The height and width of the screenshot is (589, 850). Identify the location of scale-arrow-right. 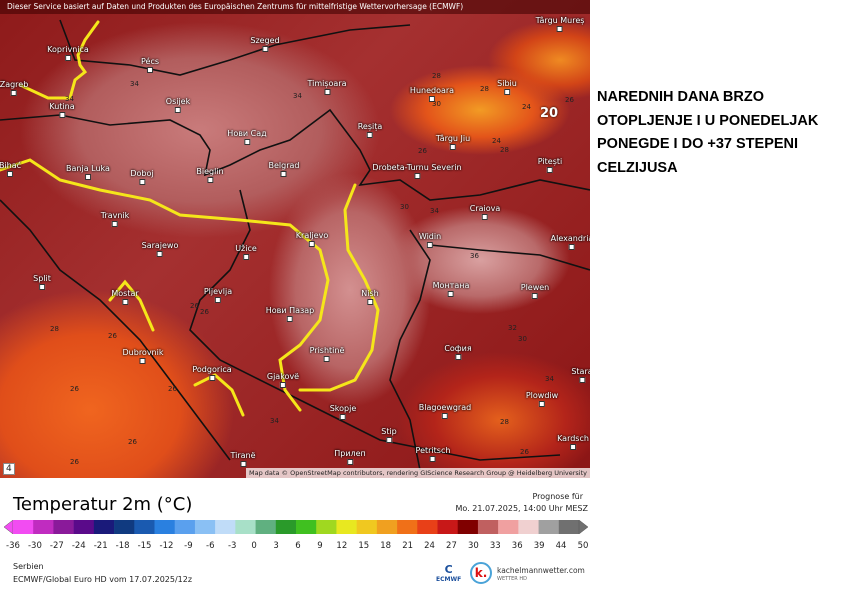
(583, 527).